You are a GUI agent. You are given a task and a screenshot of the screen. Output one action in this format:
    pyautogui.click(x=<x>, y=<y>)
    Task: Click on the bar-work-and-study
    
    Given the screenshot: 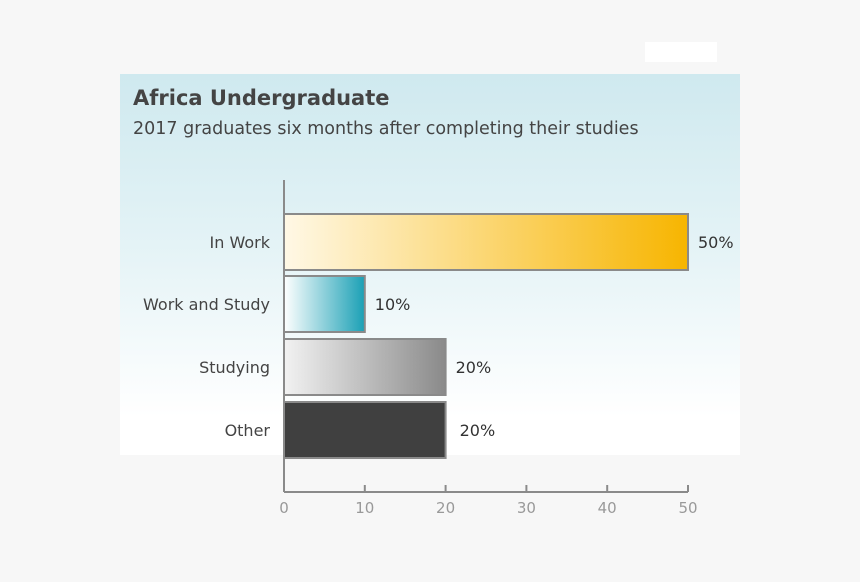 What is the action you would take?
    pyautogui.click(x=324, y=304)
    